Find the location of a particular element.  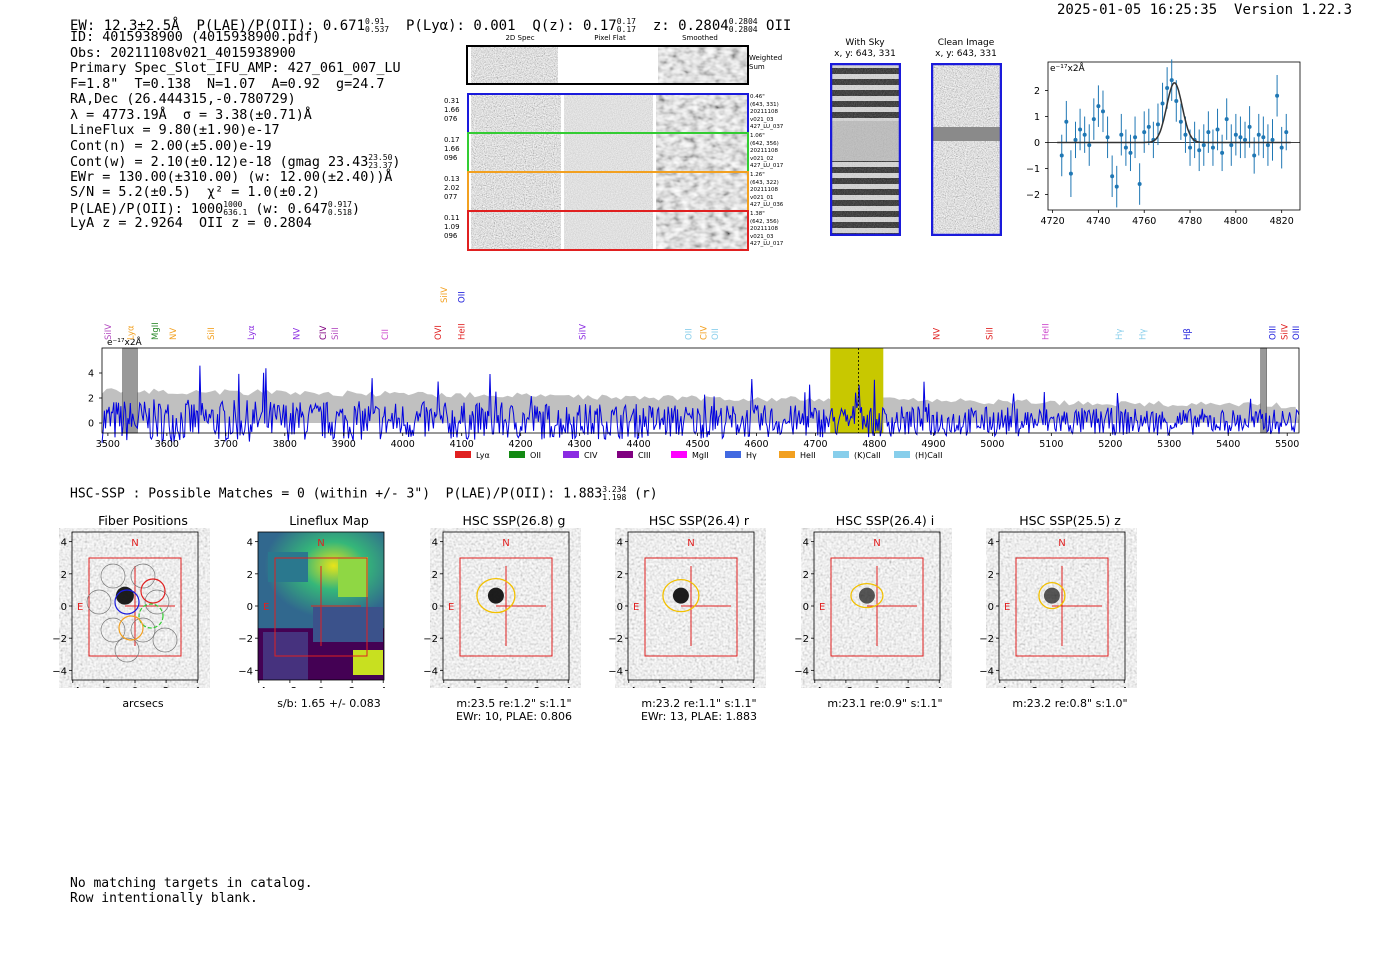

cutout-row is located at coordinates (608, 230).